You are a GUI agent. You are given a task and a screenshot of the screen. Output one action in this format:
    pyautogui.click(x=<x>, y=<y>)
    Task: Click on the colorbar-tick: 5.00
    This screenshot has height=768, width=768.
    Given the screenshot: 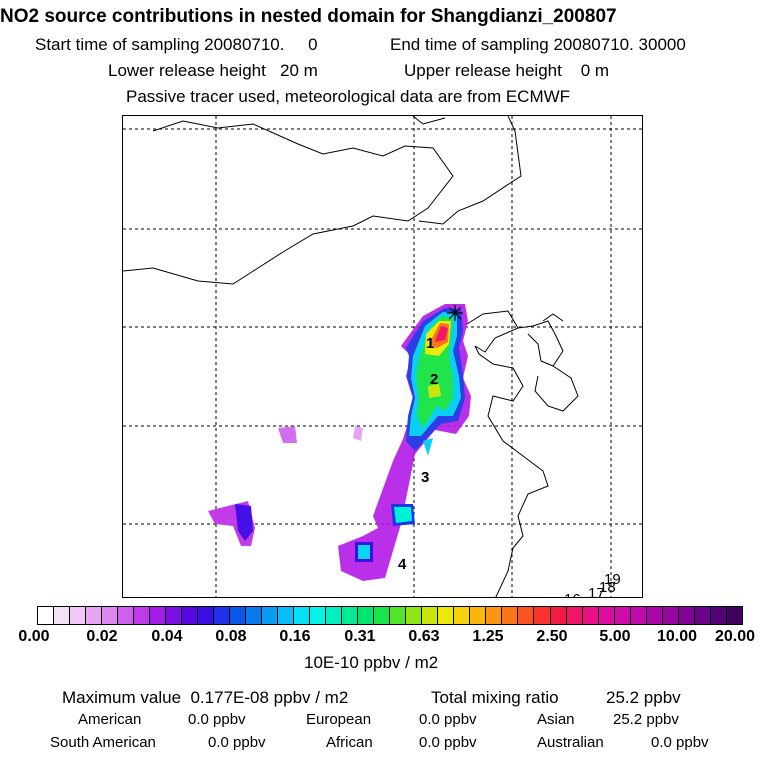 What is the action you would take?
    pyautogui.click(x=615, y=636)
    